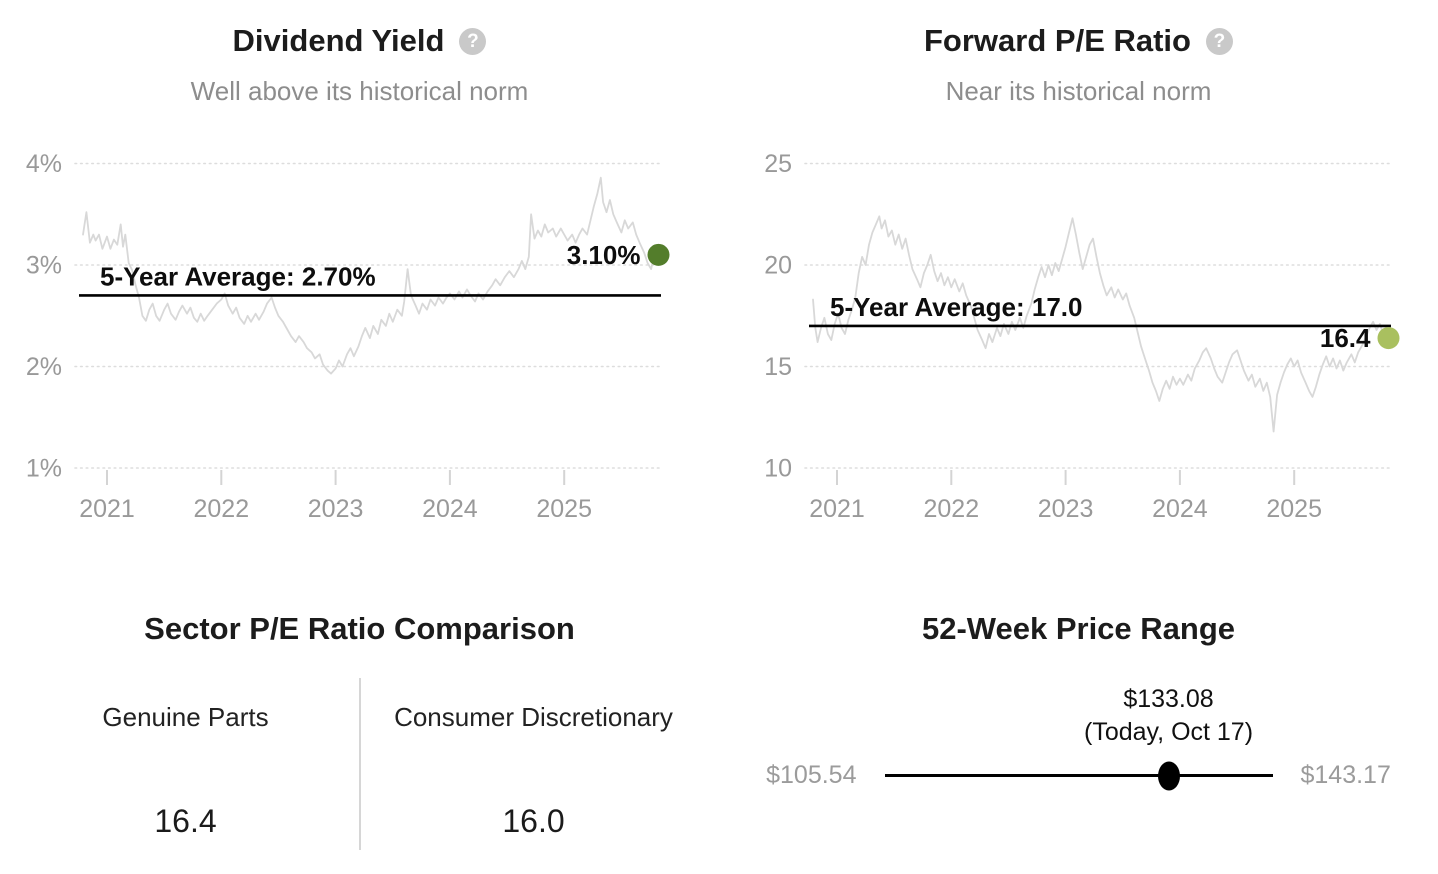  I want to click on panel-title-text: Forward P/E Ratio, so click(1057, 40).